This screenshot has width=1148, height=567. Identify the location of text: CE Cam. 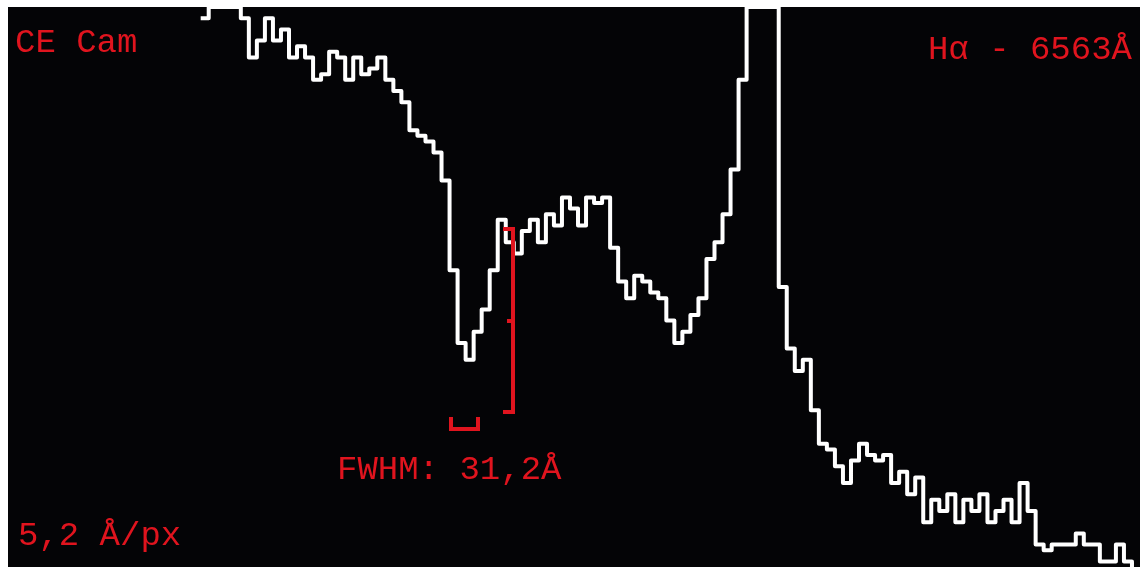
(76, 43).